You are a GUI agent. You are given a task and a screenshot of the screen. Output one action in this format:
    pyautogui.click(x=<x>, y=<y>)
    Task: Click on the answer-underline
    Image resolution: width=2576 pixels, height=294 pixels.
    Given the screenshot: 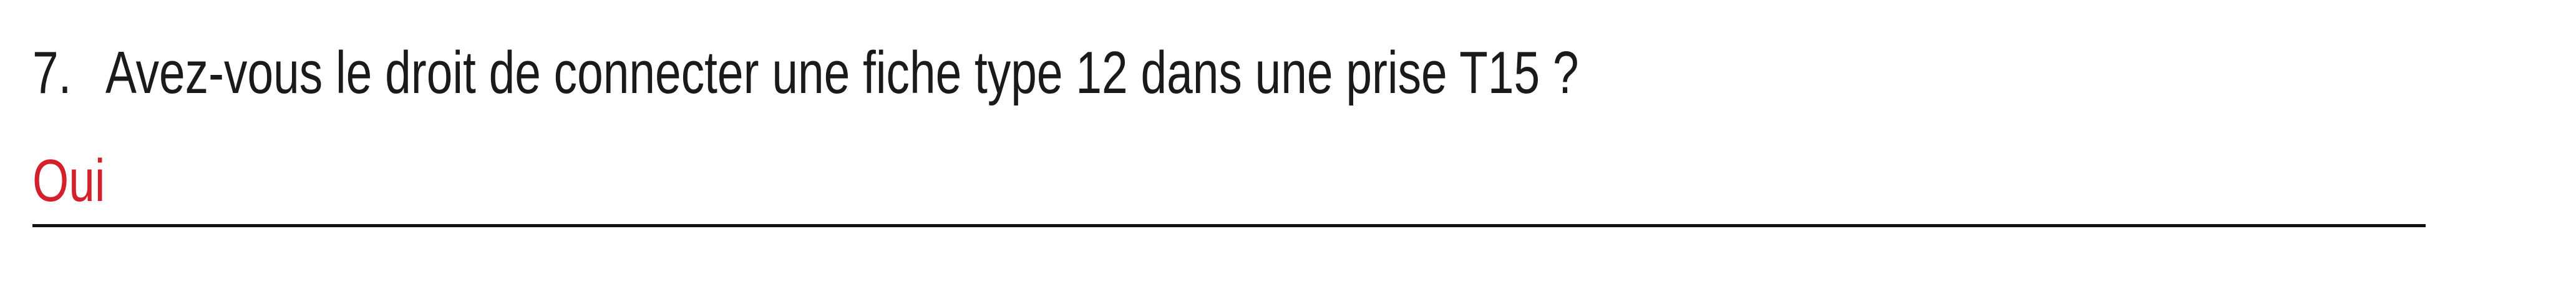 What is the action you would take?
    pyautogui.click(x=1229, y=225)
    